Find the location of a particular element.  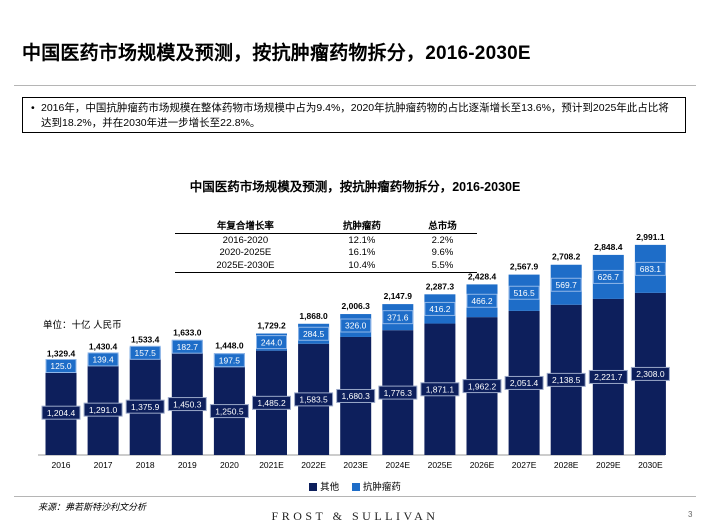

x-tick-label: 2023E is located at coordinates (355, 465).